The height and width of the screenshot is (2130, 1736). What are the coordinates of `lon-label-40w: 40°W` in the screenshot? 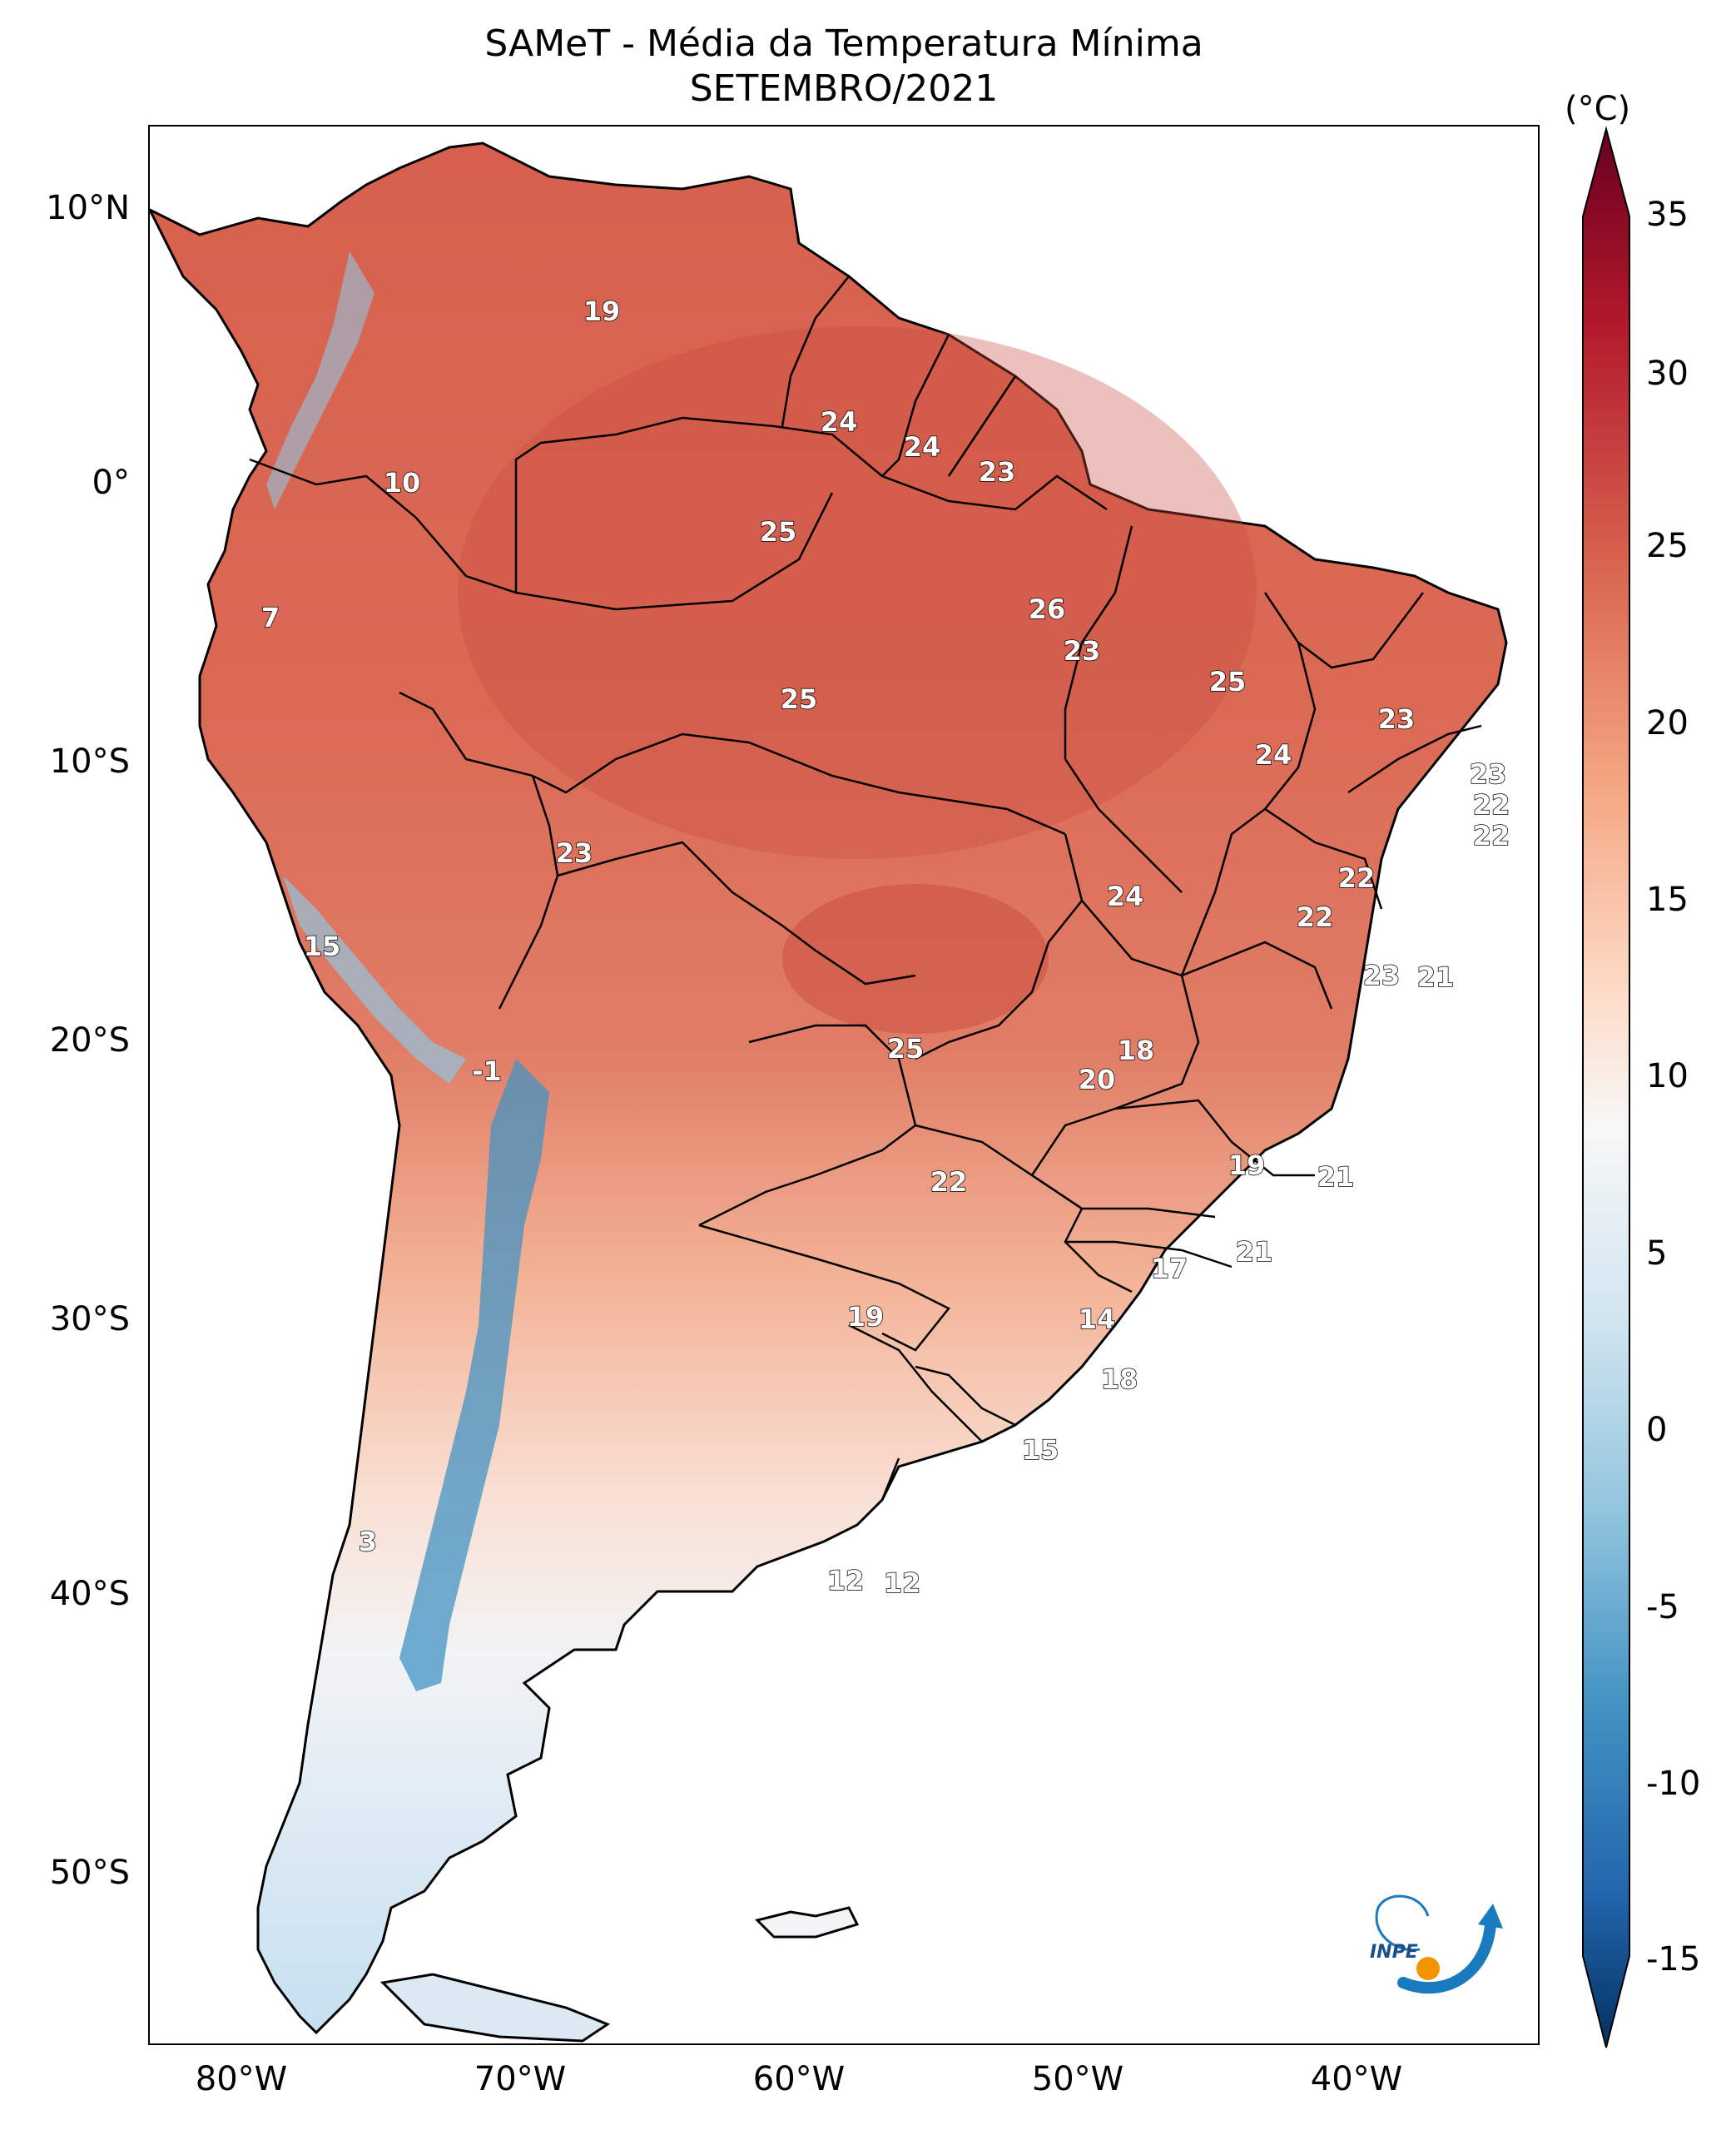 It's located at (1357, 2079).